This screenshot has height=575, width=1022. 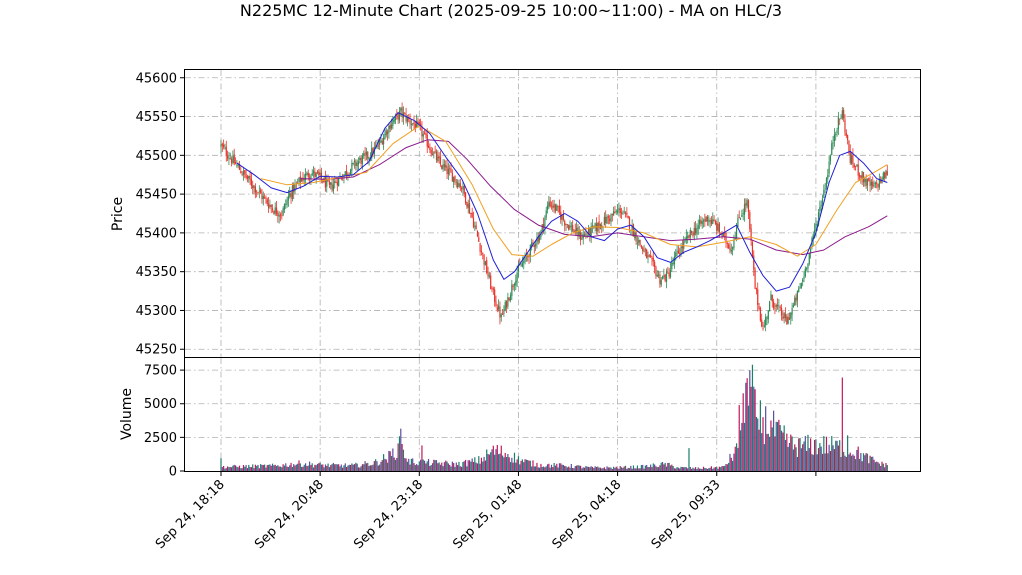 I want to click on volume-y-tick-label: 2500, so click(x=160, y=438).